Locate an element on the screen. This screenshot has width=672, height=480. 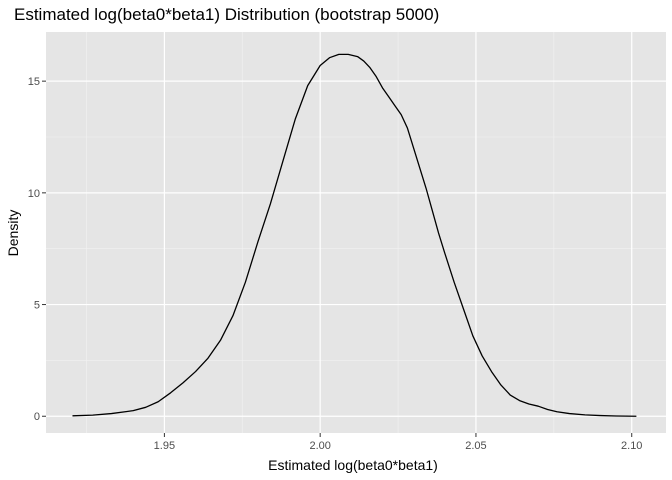
x-axis-title: Estimated log(beta0*beta1) is located at coordinates (353, 465).